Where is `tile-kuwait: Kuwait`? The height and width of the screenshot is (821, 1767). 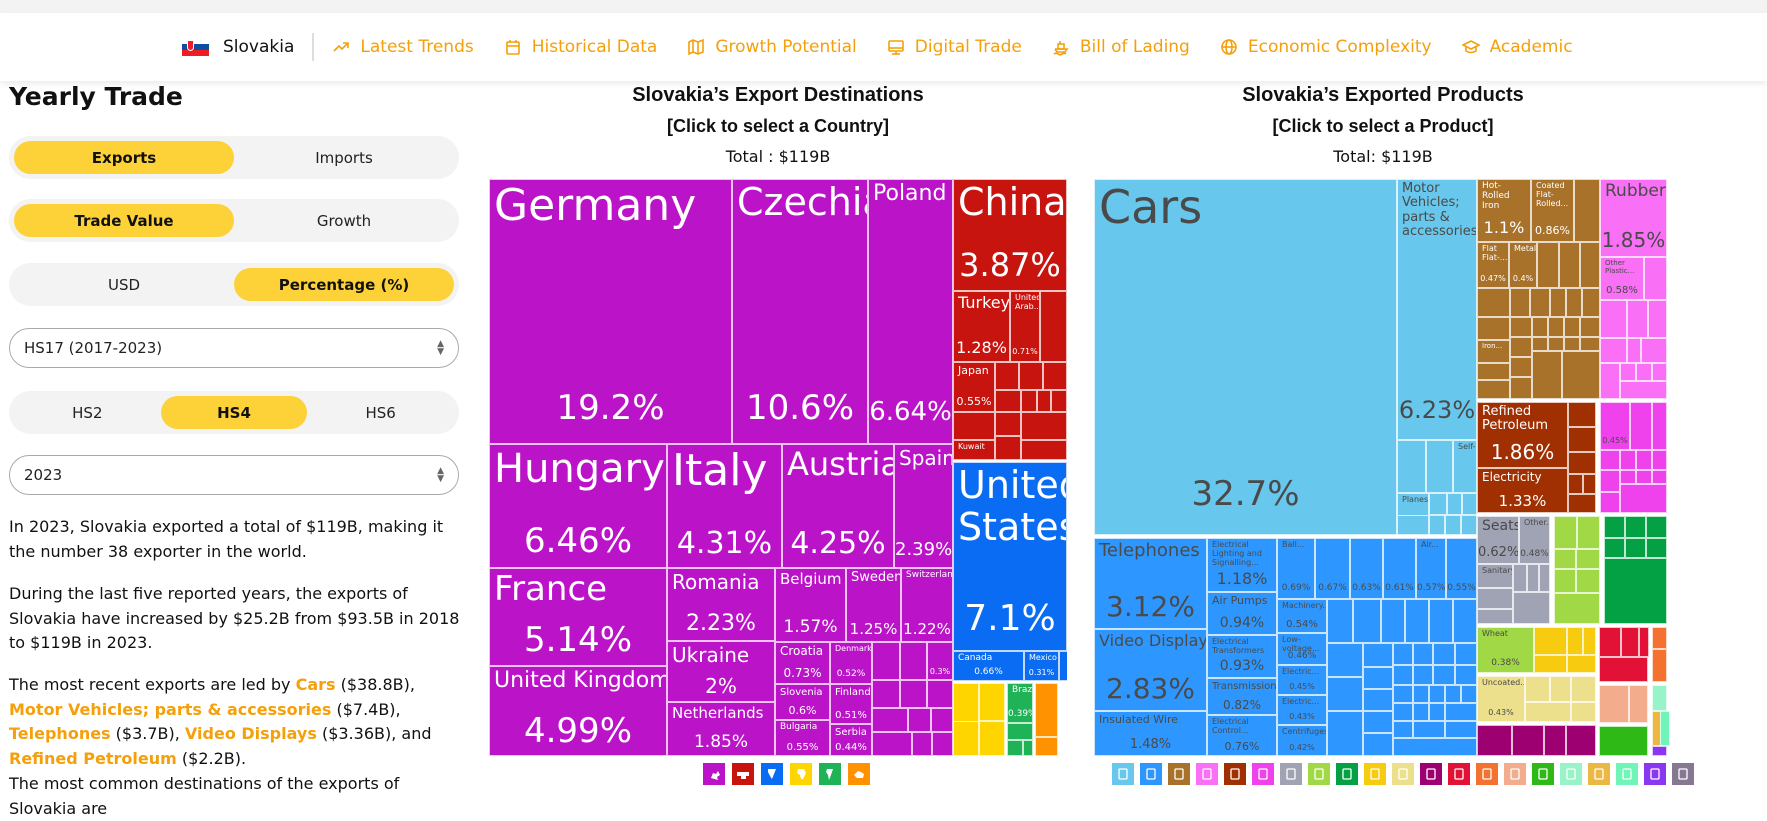 tile-kuwait: Kuwait is located at coordinates (974, 450).